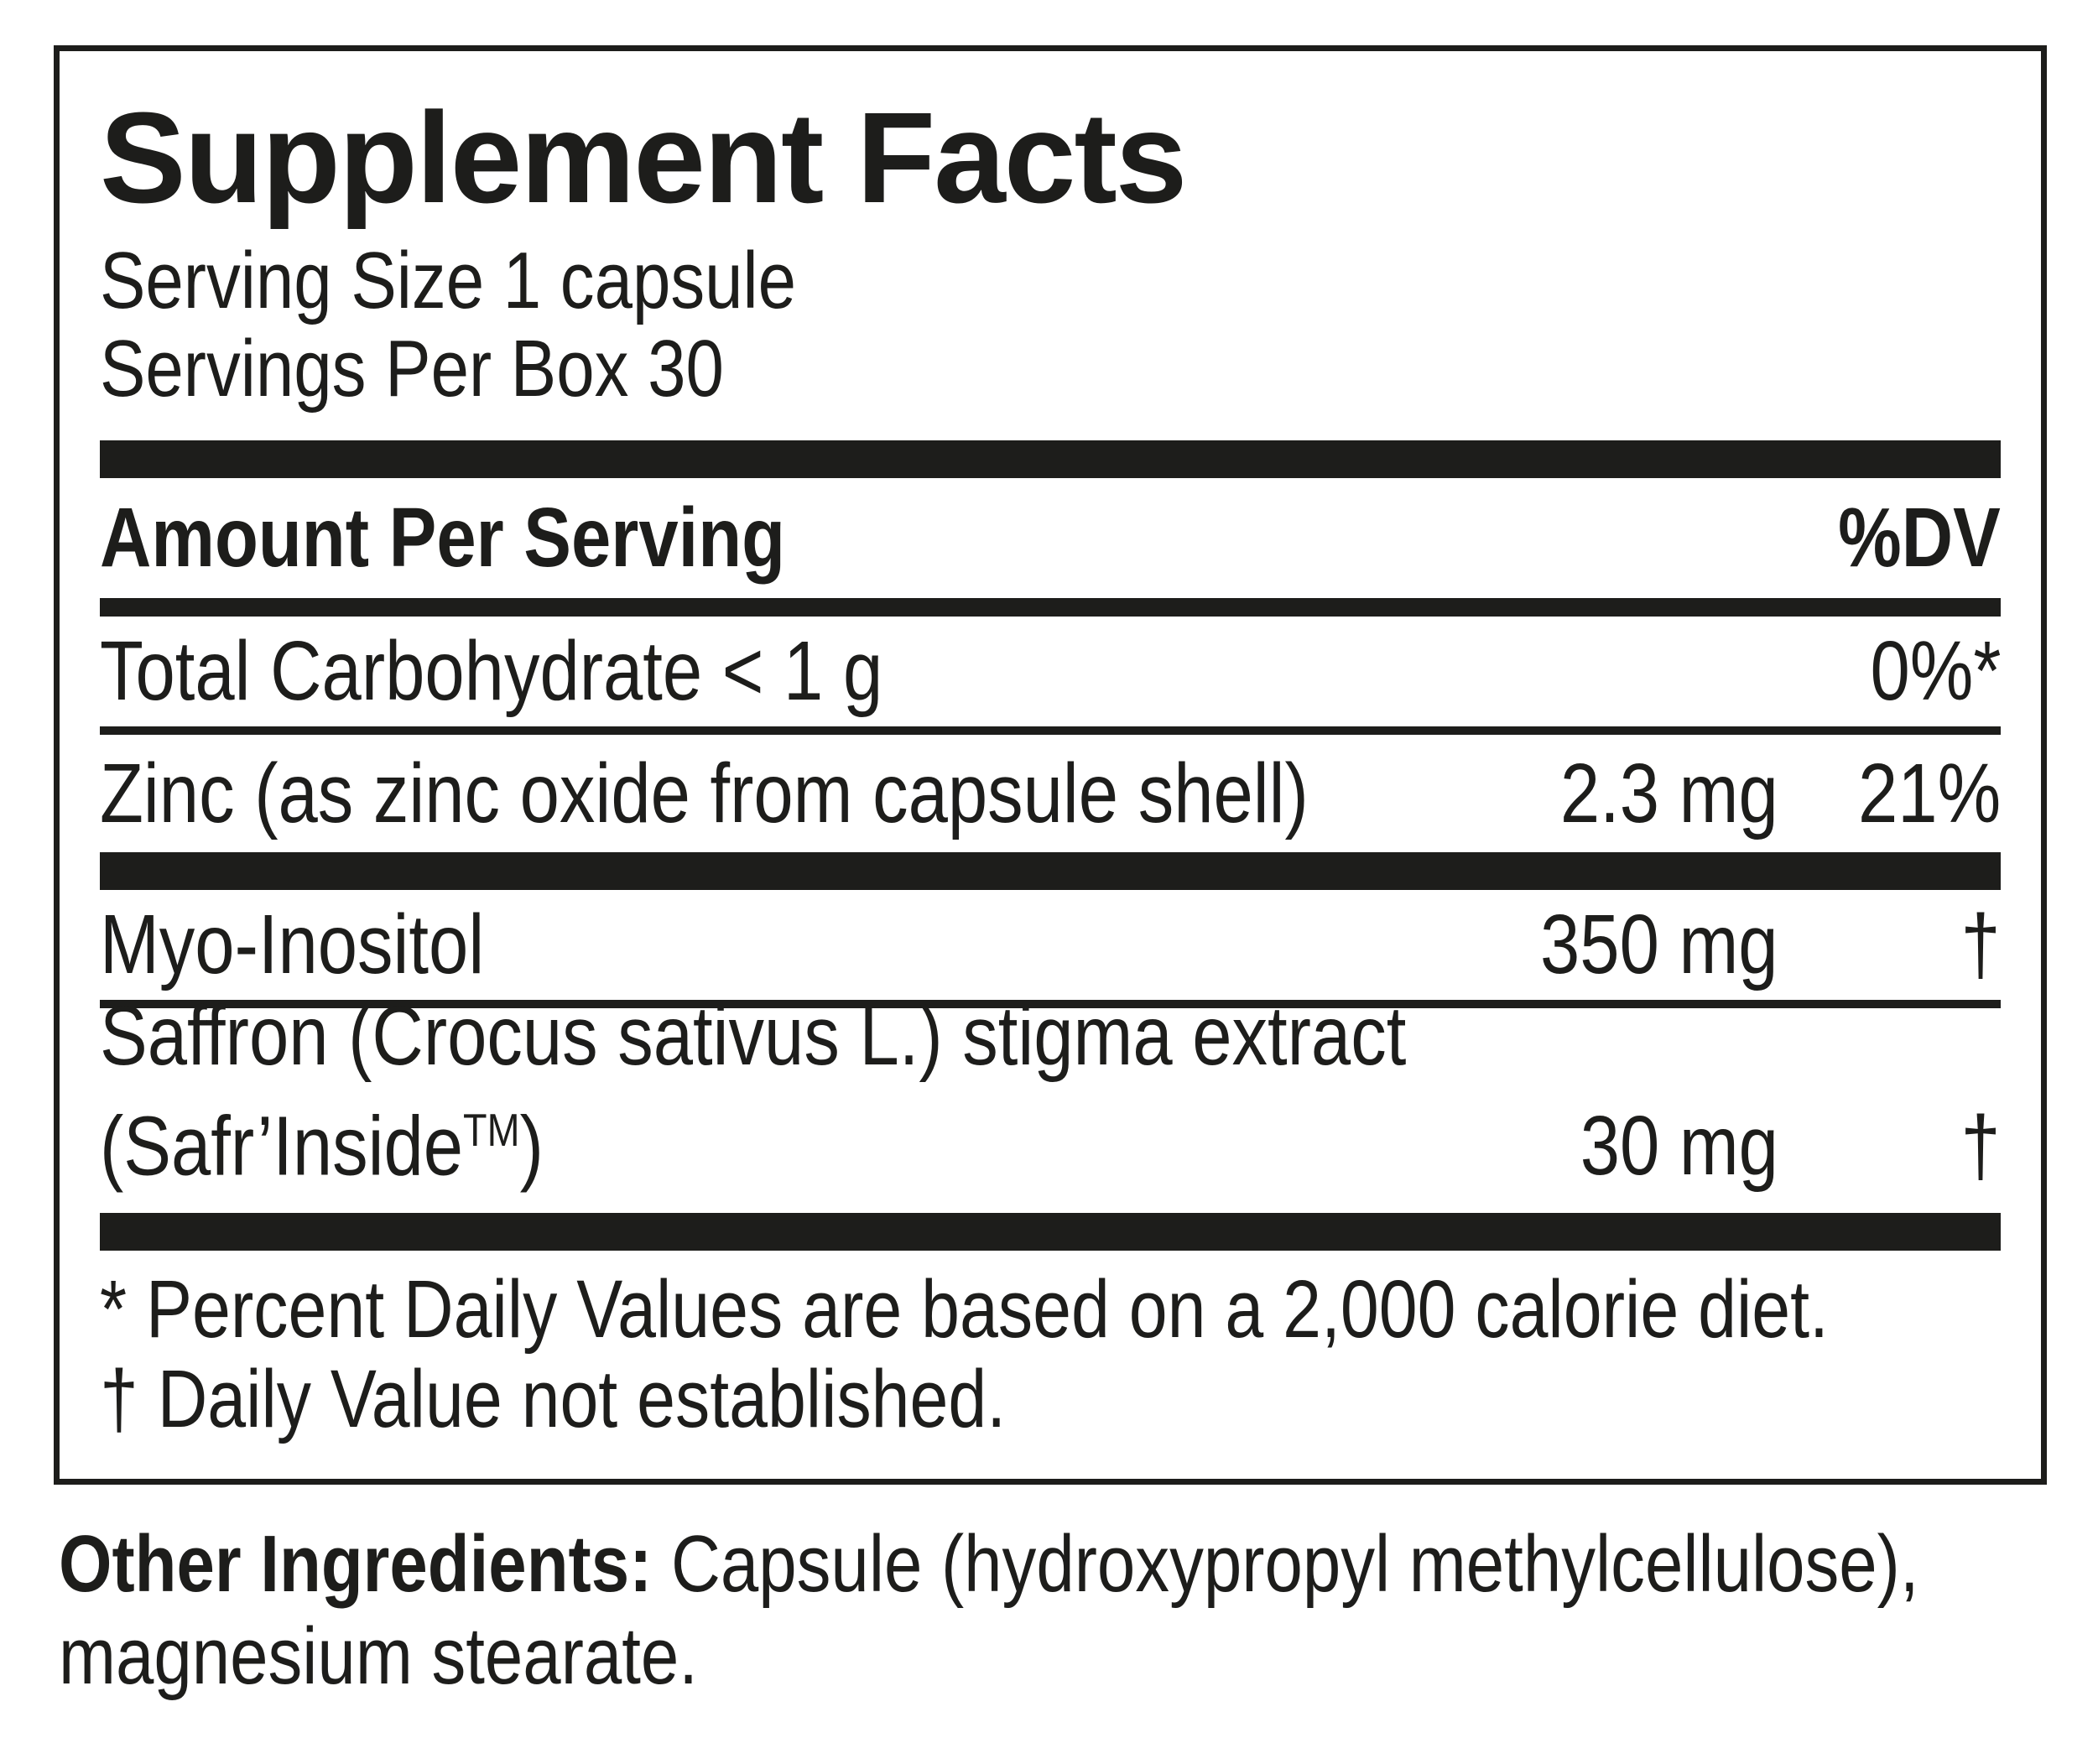 The width and height of the screenshot is (2098, 1764). What do you see at coordinates (449, 280) in the screenshot?
I see `serving-size-text: Serving Size 1 capsule` at bounding box center [449, 280].